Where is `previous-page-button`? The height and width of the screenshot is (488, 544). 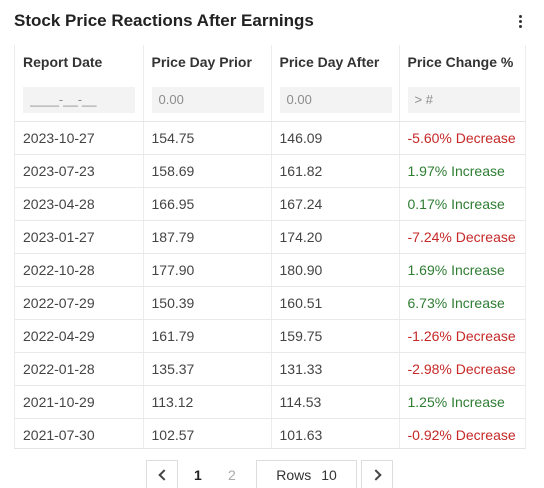
previous-page-button is located at coordinates (162, 474).